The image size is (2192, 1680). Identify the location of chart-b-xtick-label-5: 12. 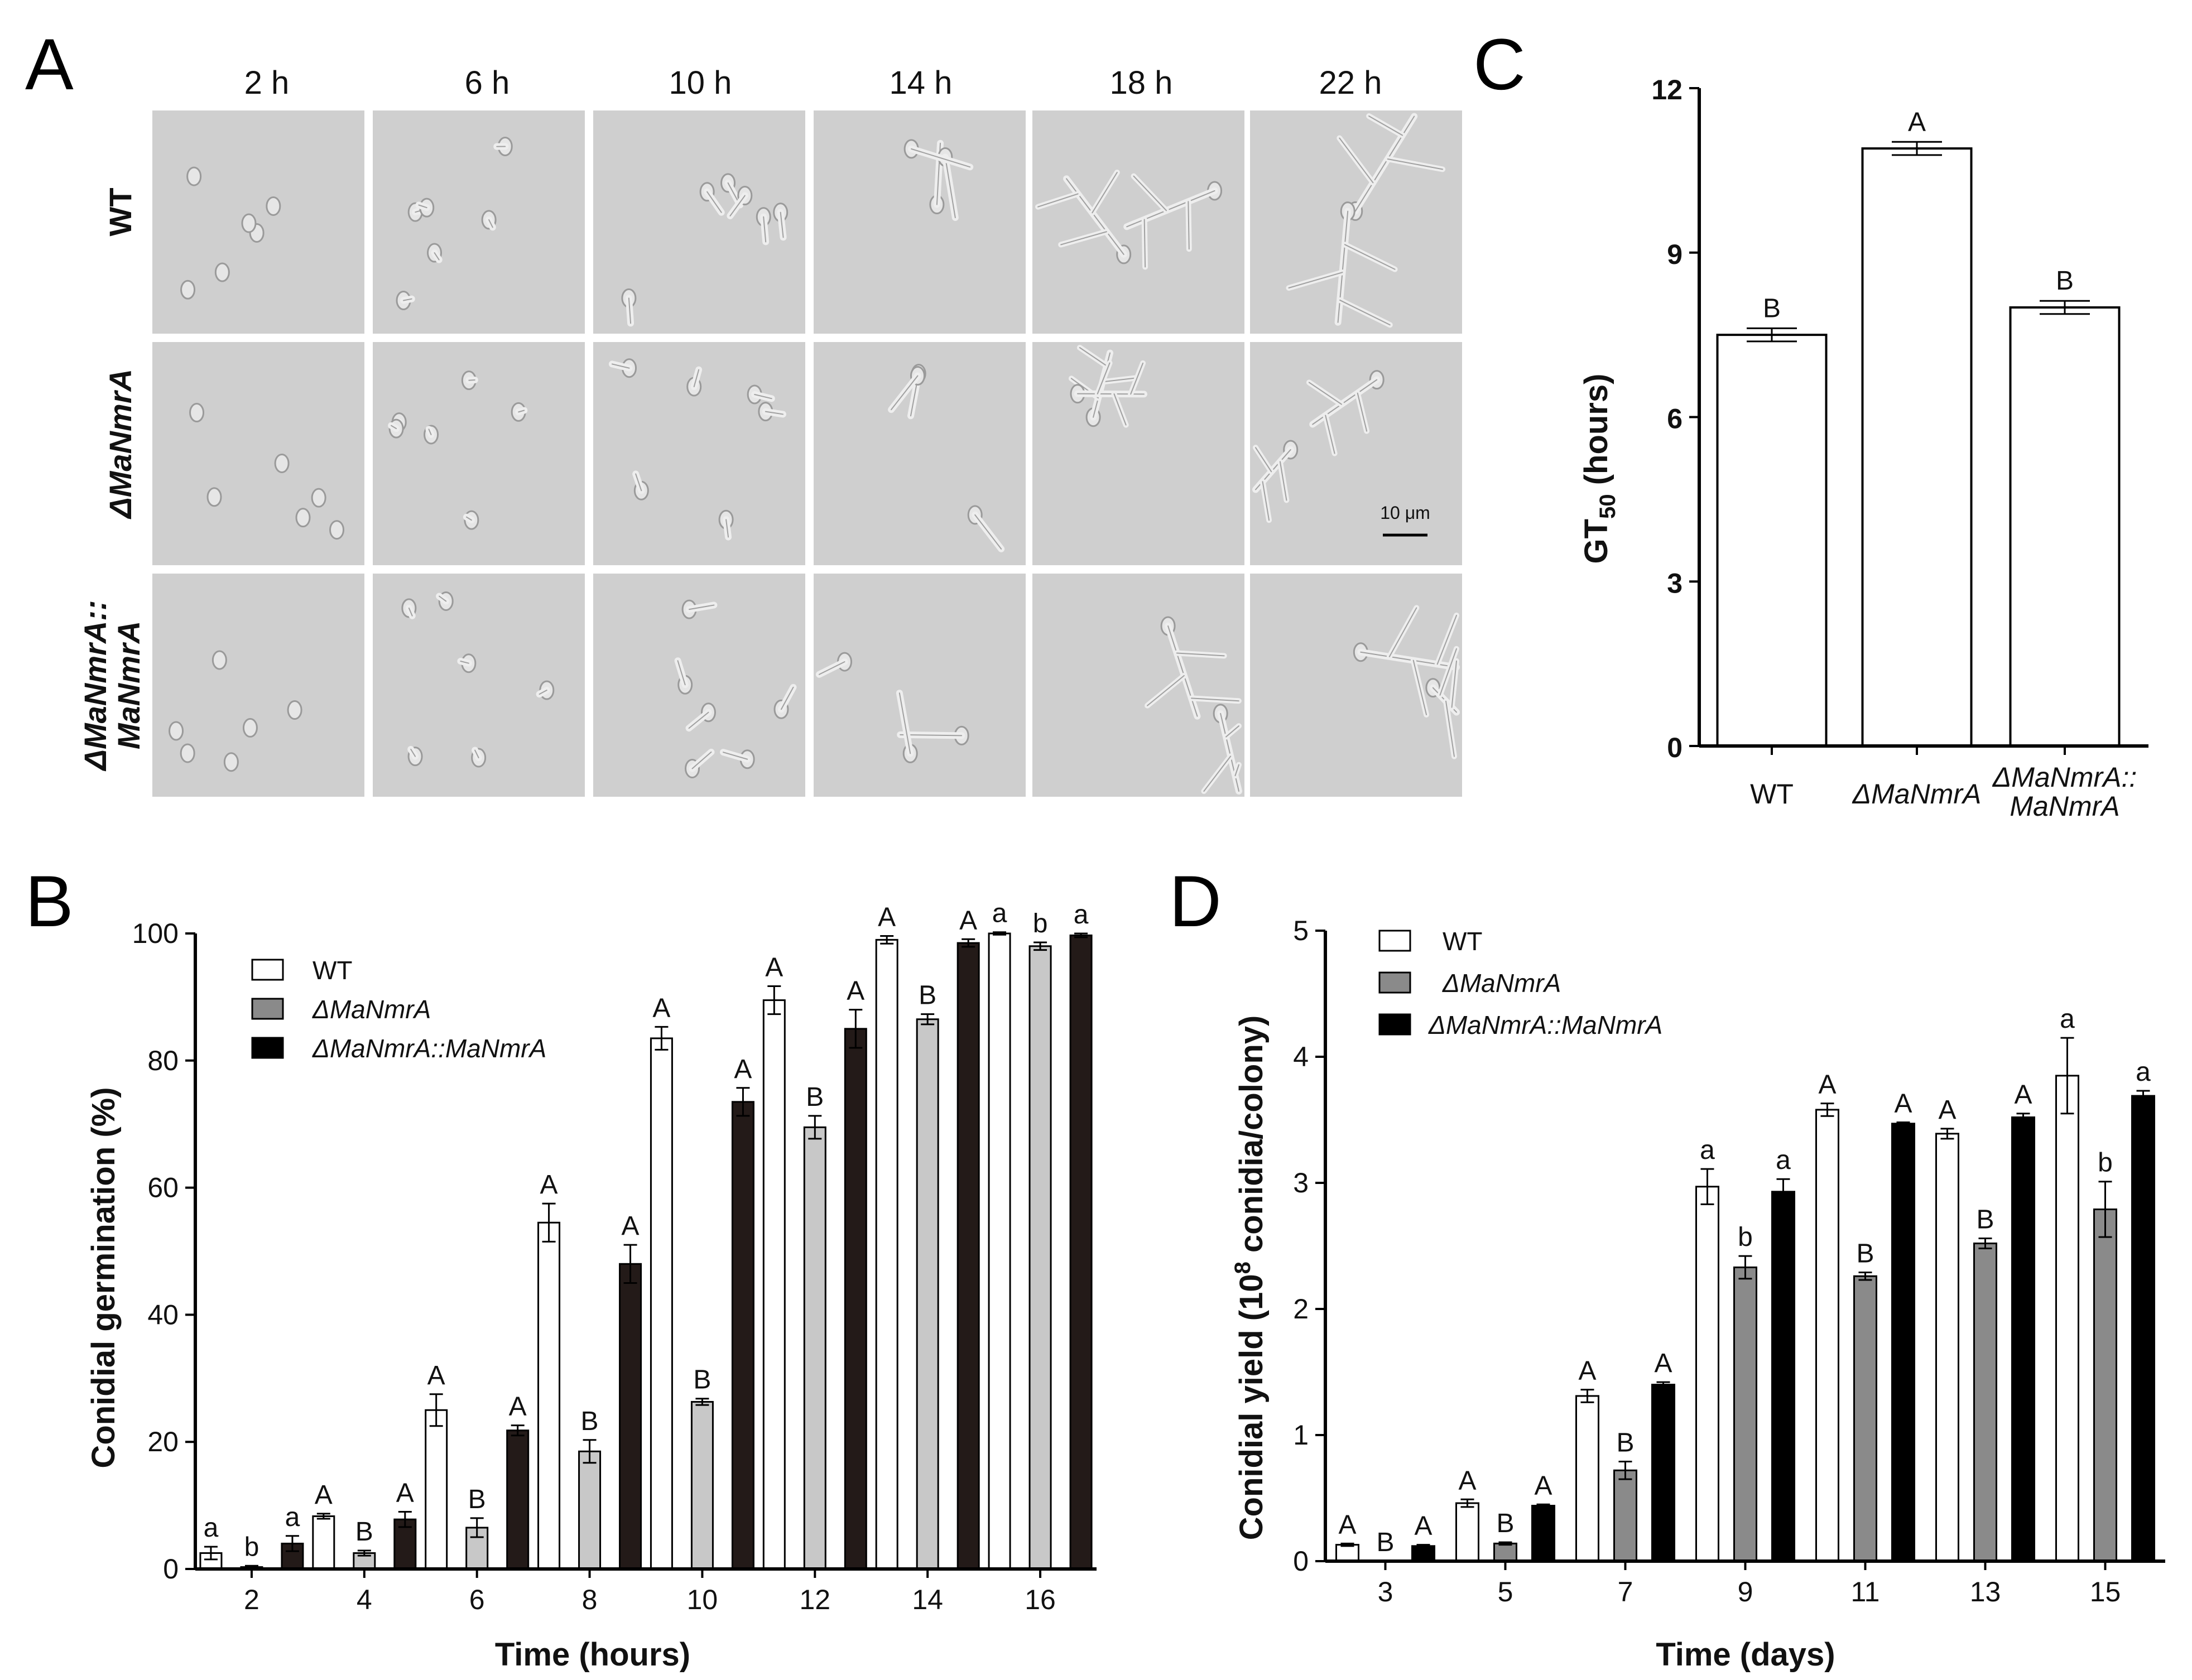
(815, 1599).